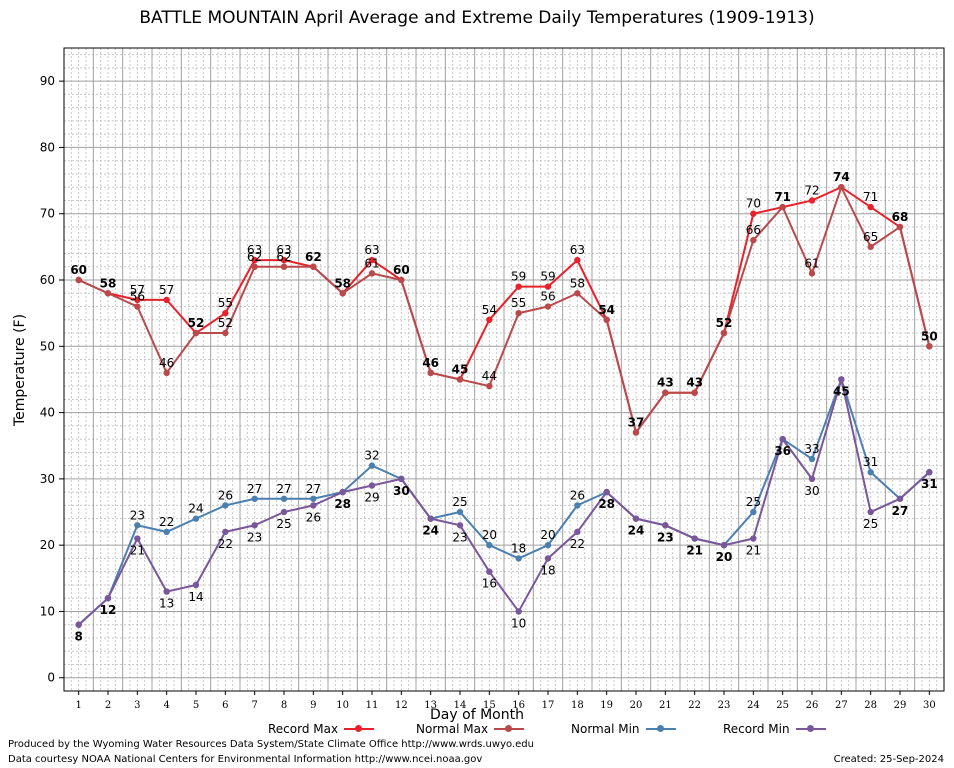 This screenshot has height=768, width=954. I want to click on data-label: 66, so click(753, 230).